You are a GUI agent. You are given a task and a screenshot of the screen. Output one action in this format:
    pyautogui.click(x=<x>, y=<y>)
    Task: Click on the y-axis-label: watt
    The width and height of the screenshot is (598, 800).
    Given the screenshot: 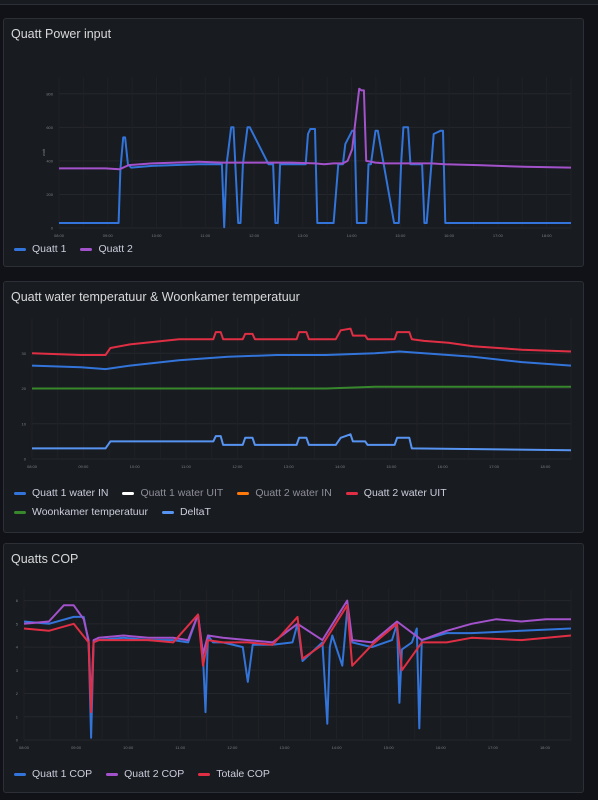 What is the action you would take?
    pyautogui.click(x=43, y=152)
    